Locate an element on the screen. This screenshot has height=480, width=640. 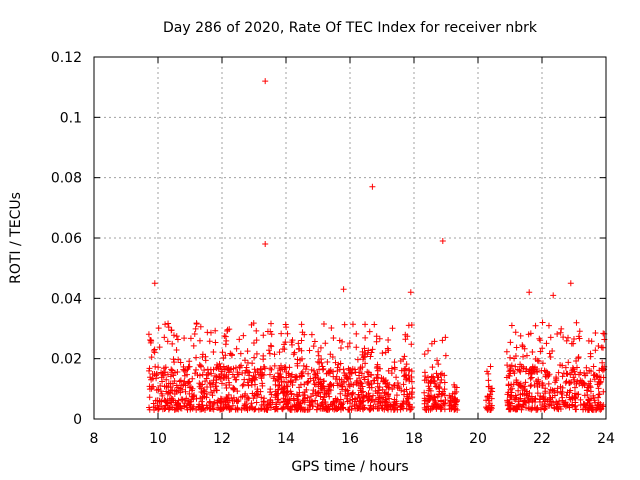
x-tick-label: 10 is located at coordinates (158, 439).